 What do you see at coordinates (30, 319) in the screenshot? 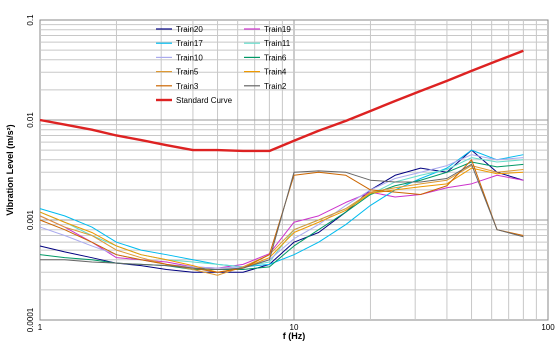
I see `y-tick-label: 0.0001` at bounding box center [30, 319].